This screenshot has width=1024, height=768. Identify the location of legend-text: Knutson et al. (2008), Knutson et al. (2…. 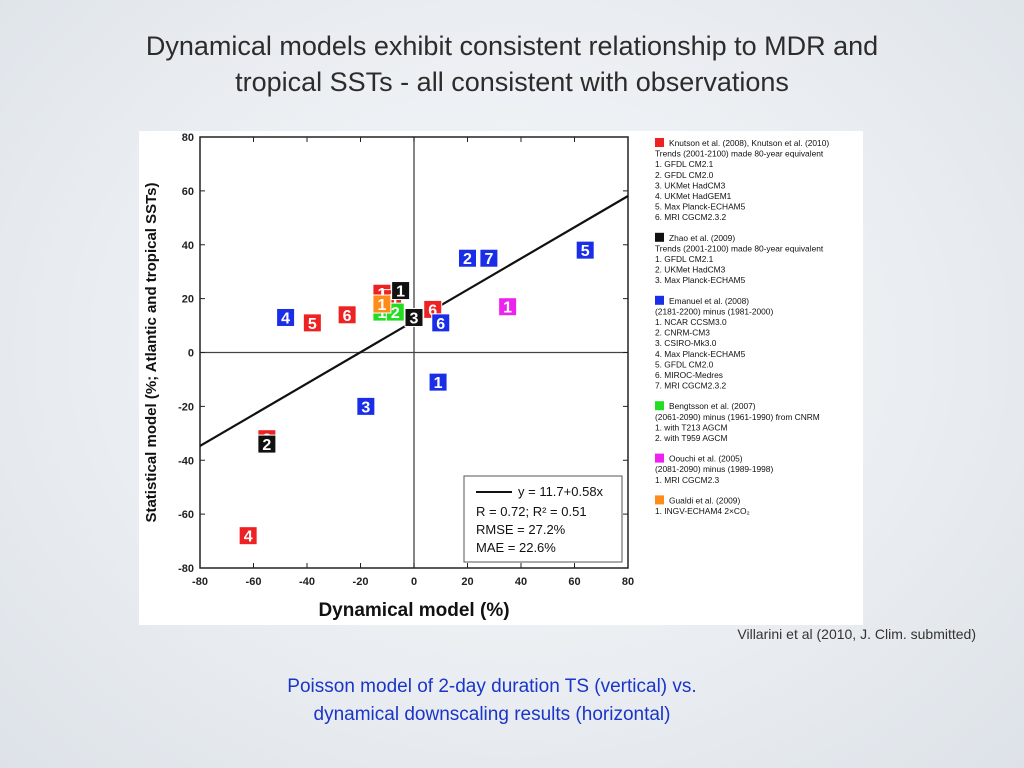
(749, 143).